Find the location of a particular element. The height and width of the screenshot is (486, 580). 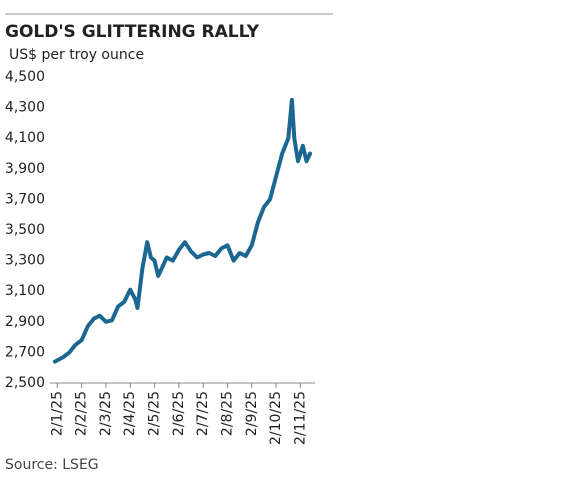

chart-subtitle: US$ per troy ounce is located at coordinates (76, 55).